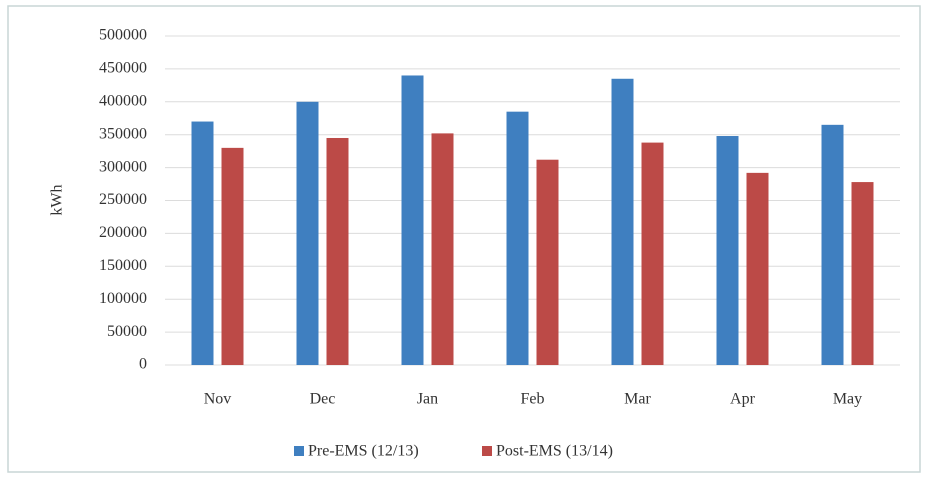 This screenshot has height=483, width=929. Describe the element at coordinates (363, 451) in the screenshot. I see `legend-label: Pre-EMS (12/13)` at that location.